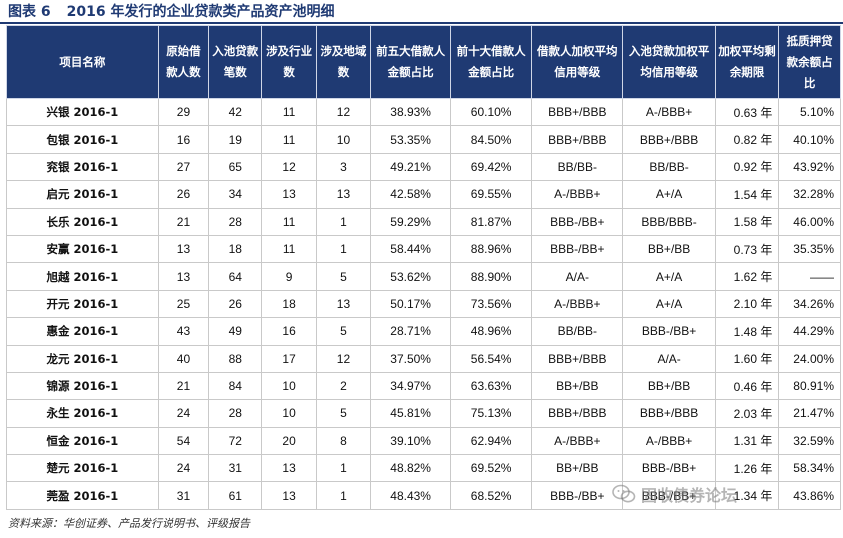  I want to click on table-cell: ——, so click(809, 276).